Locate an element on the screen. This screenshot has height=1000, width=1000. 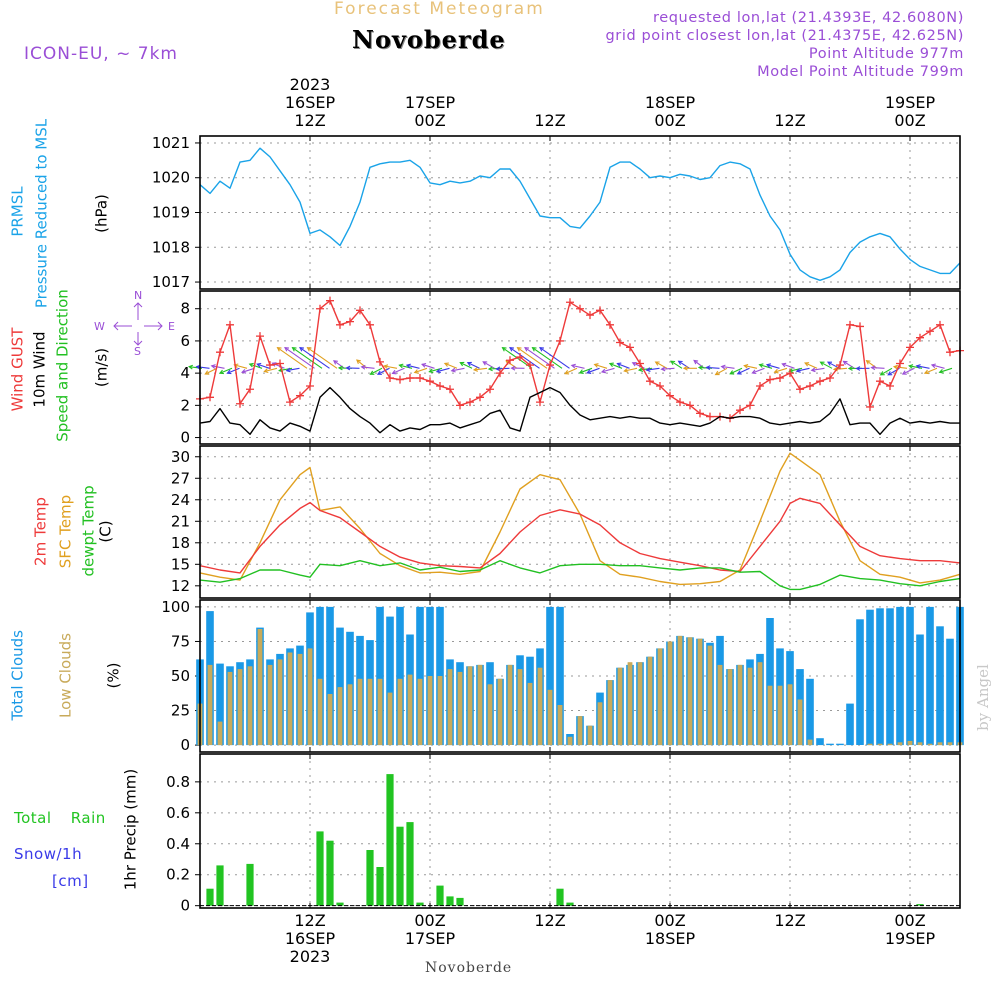
total-rain-label: Total Rain is located at coordinates (60, 818).